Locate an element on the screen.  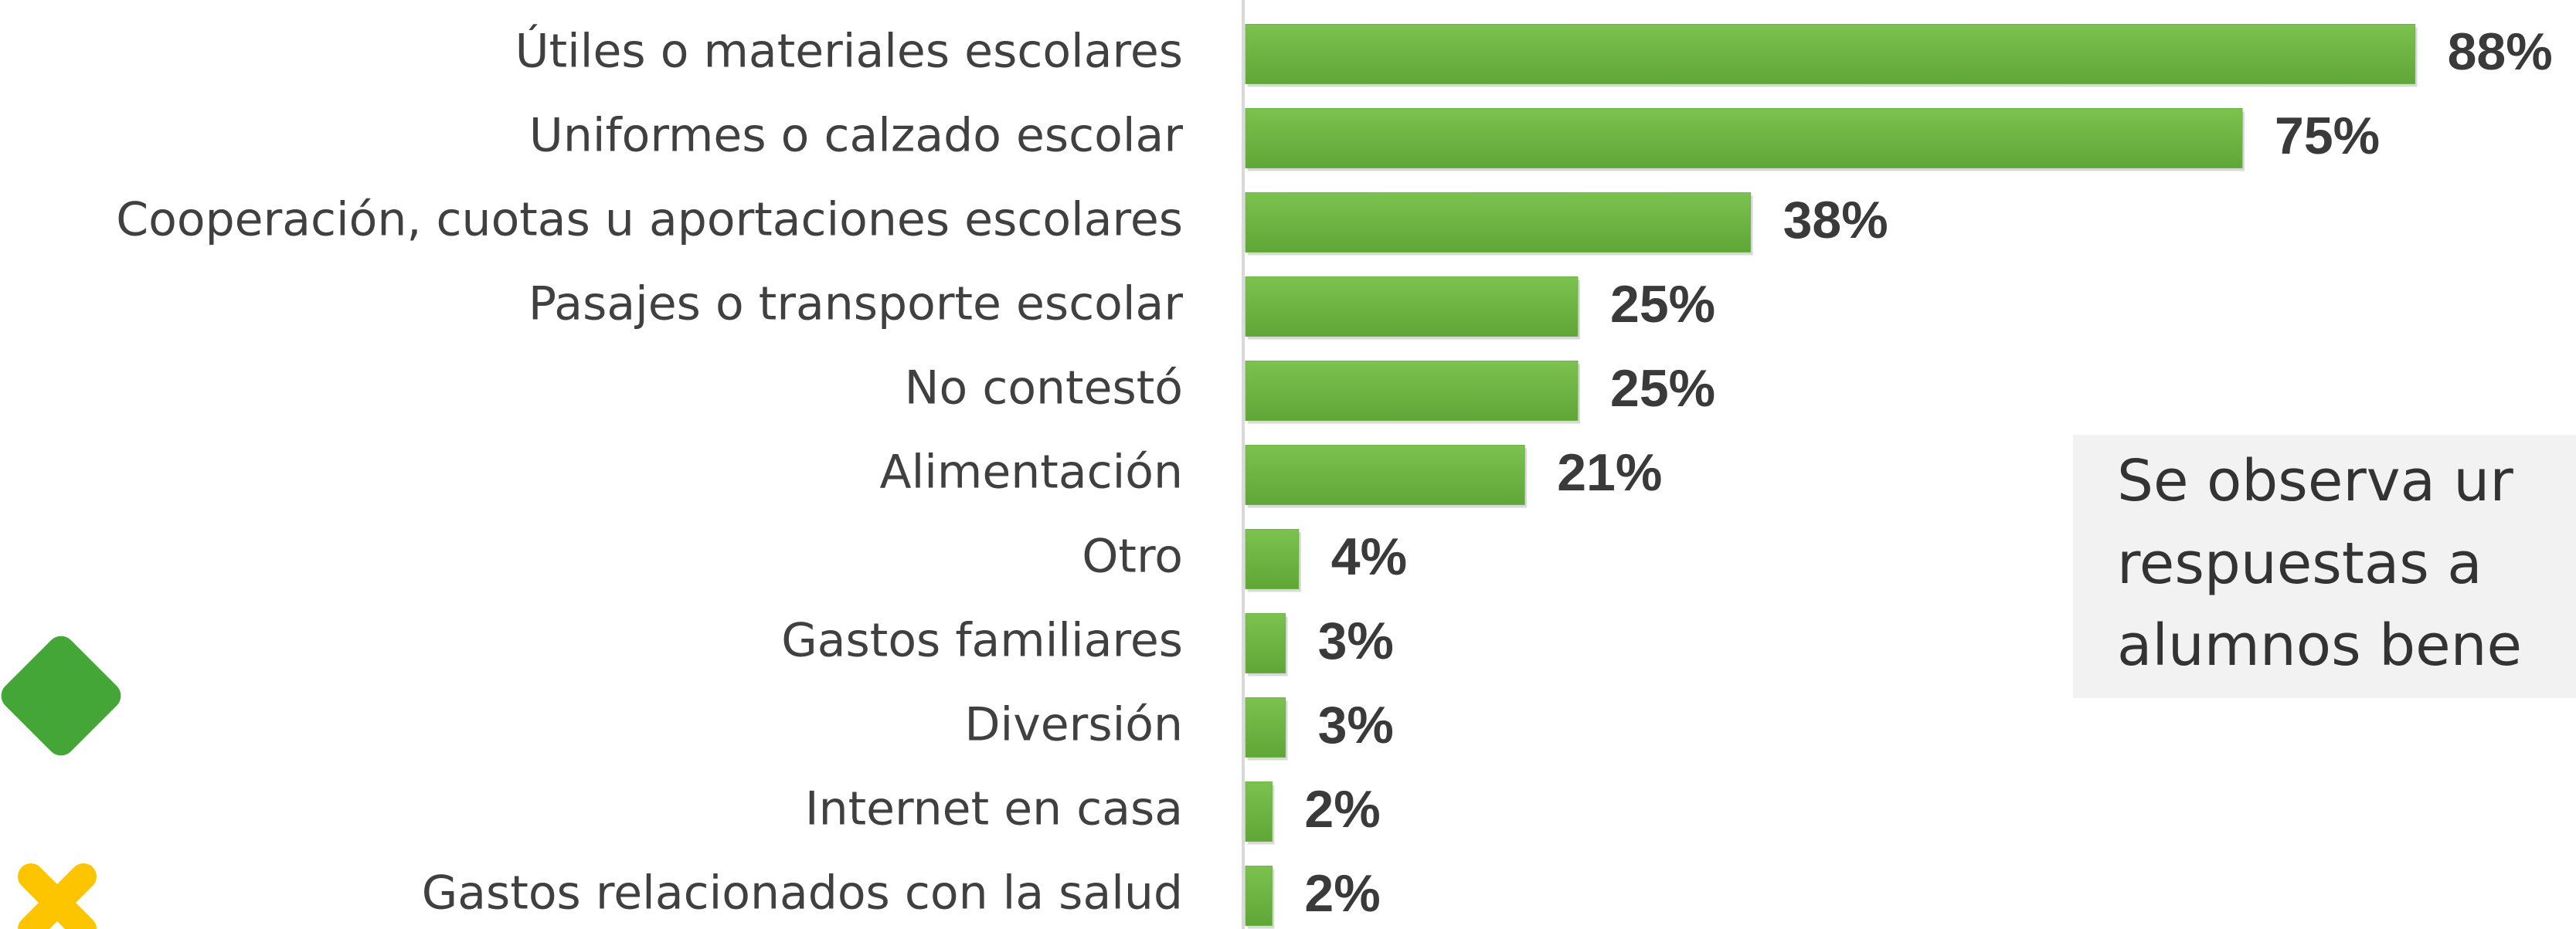
note-box is located at coordinates (2324, 567).